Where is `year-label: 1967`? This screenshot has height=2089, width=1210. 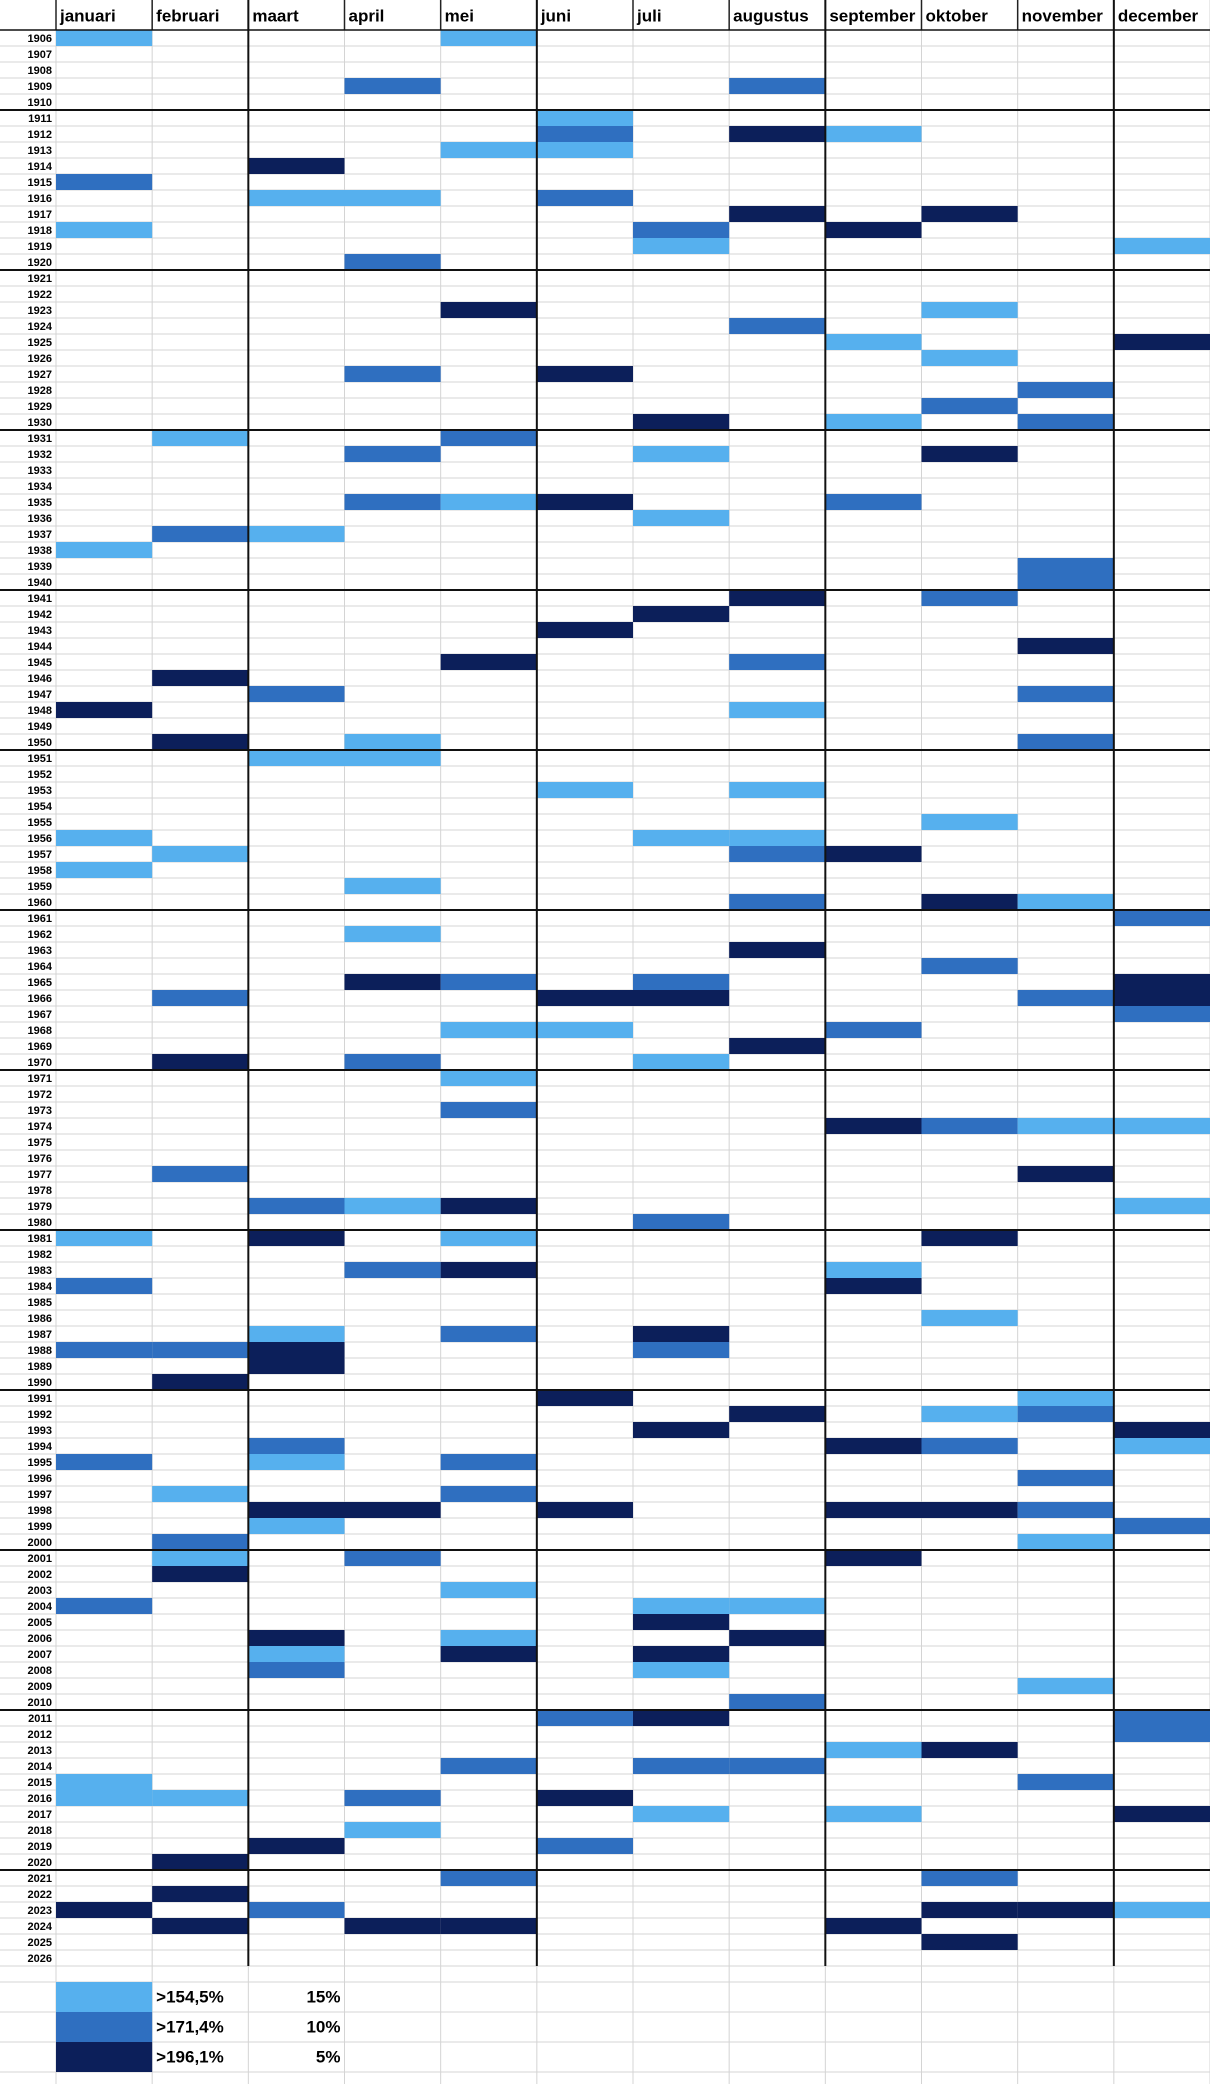 year-label: 1967 is located at coordinates (40, 1015).